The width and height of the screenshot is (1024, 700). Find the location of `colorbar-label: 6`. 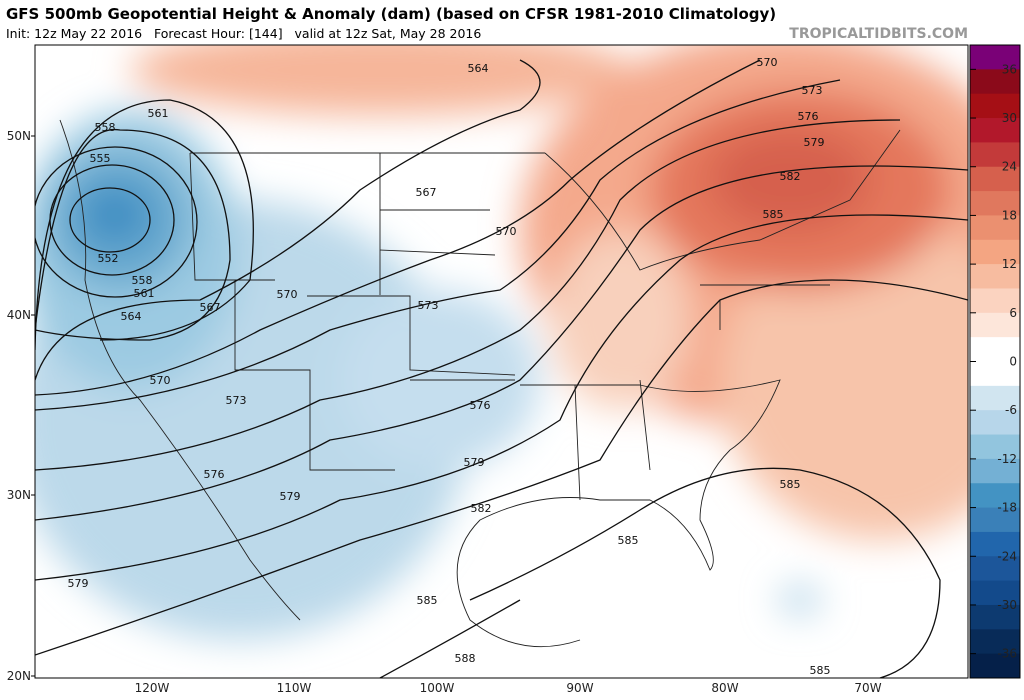

colorbar-label: 6 is located at coordinates (1013, 313).